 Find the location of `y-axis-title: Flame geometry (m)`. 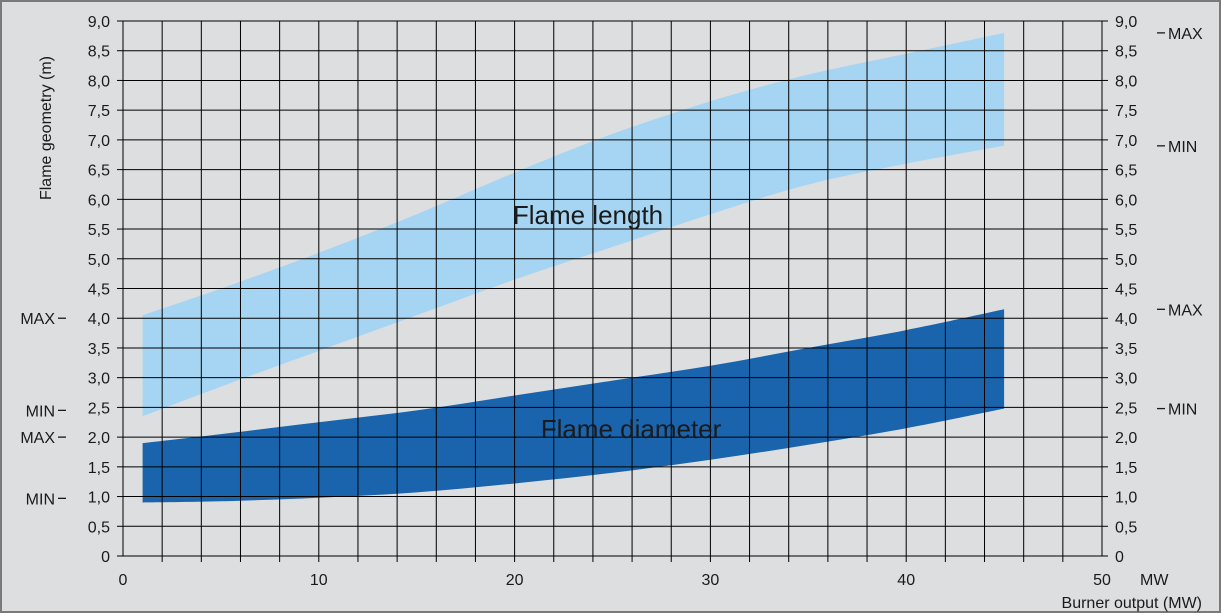

y-axis-title: Flame geometry (m) is located at coordinates (46, 128).